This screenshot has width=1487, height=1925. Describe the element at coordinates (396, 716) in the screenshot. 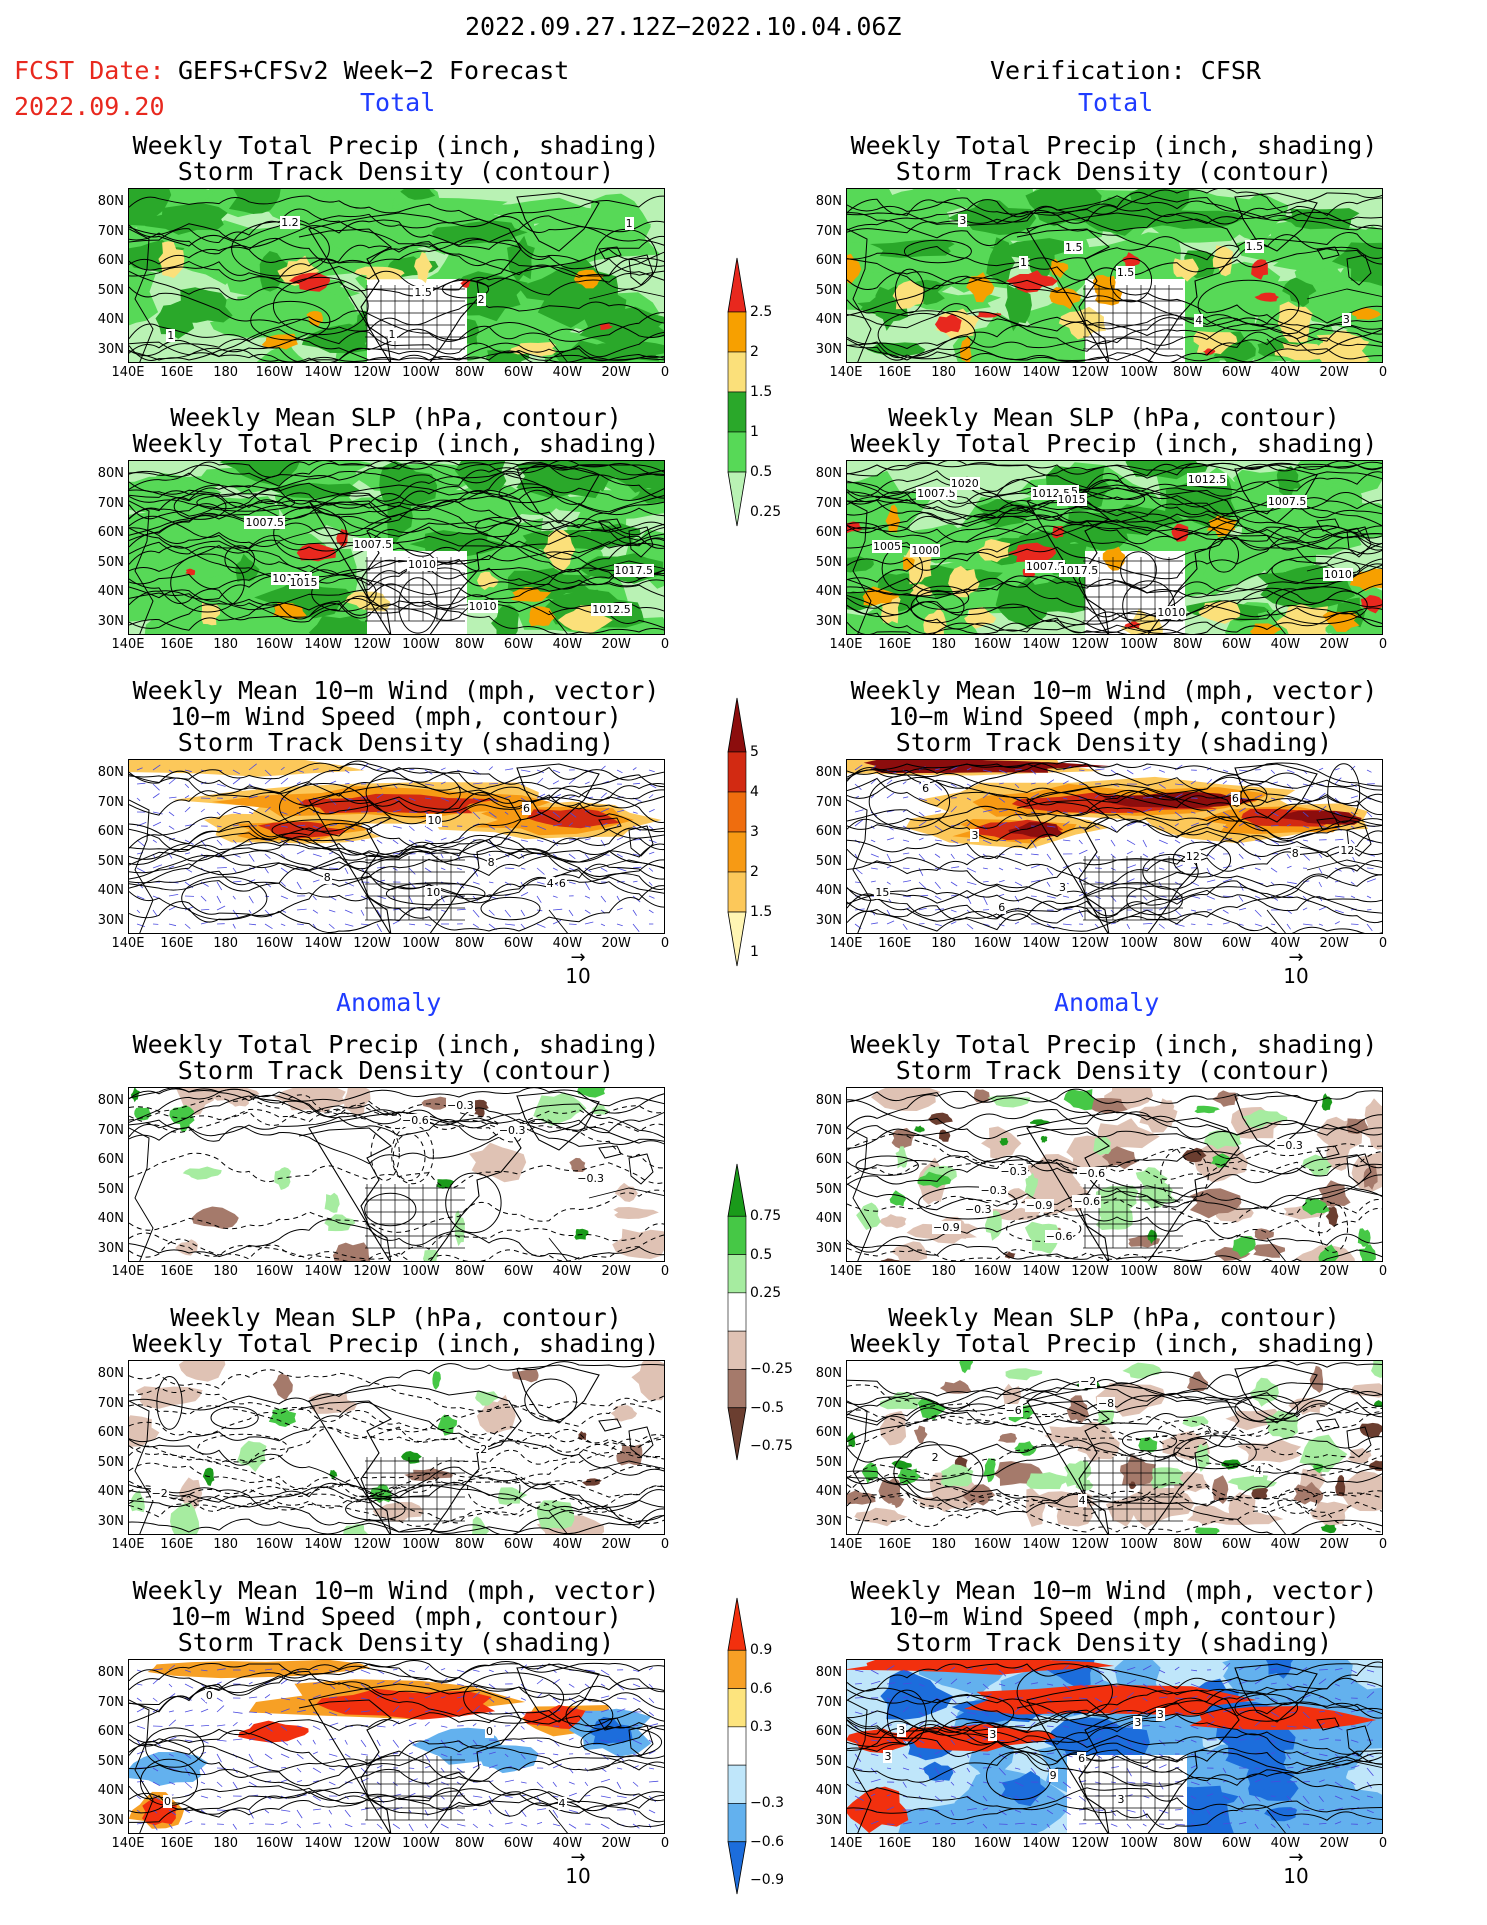

I see `panel-title-line: 10−m Wind Speed (mph, contour)` at that location.